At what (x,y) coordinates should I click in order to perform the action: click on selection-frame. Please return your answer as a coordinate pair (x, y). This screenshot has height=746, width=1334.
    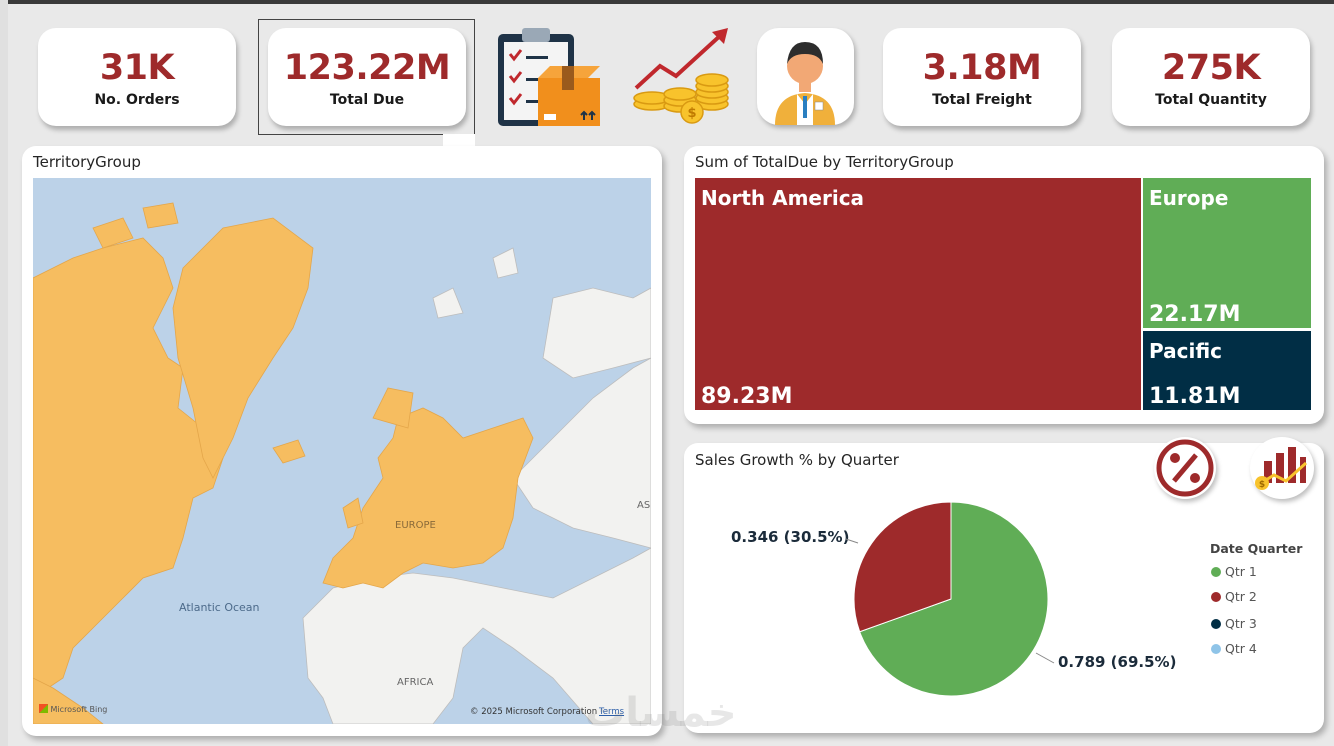
    Looking at the image, I should click on (366, 77).